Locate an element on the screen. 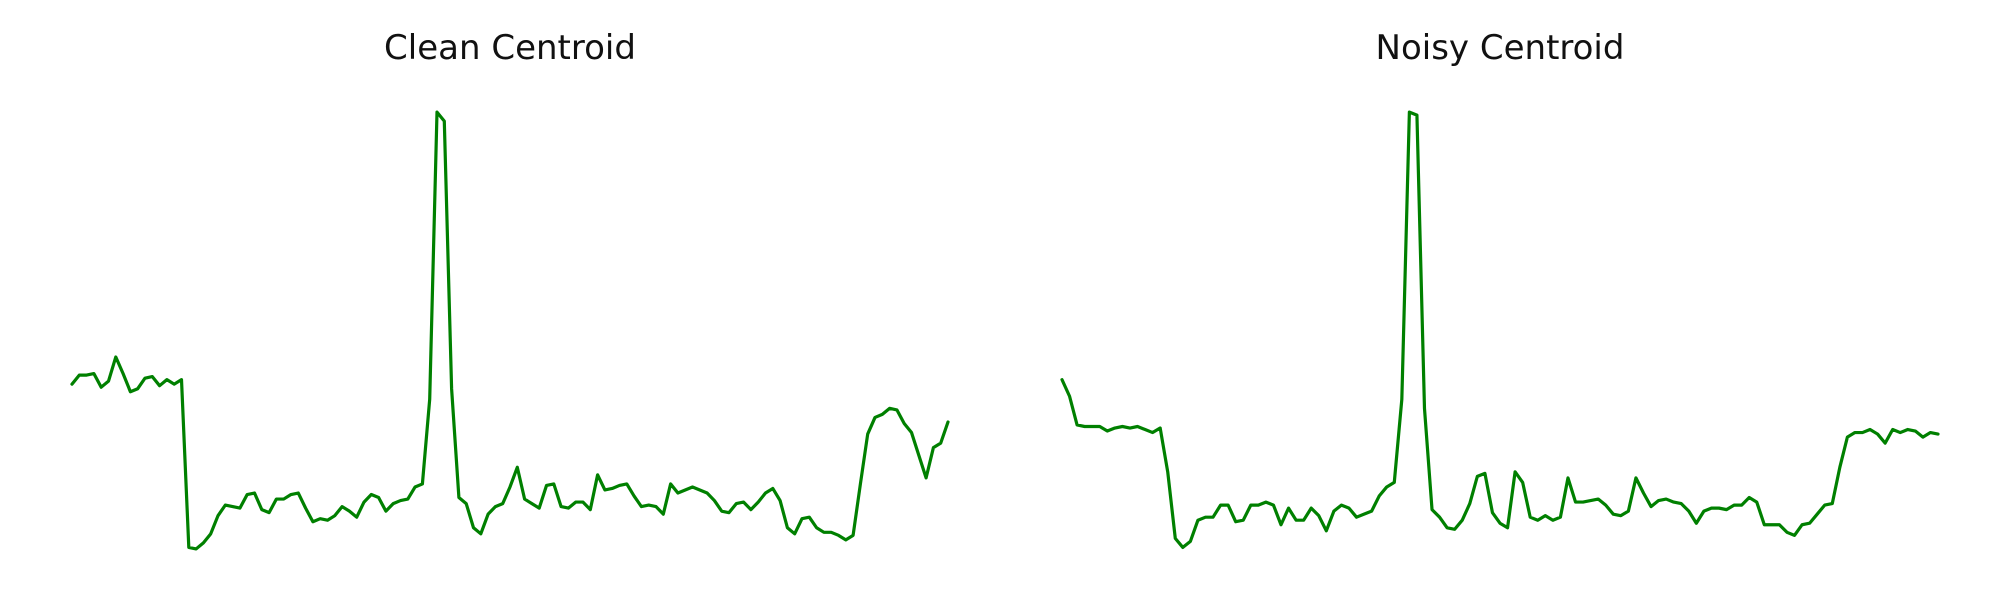 This screenshot has height=600, width=2000. chart-title: Clean Centroid is located at coordinates (510, 48).